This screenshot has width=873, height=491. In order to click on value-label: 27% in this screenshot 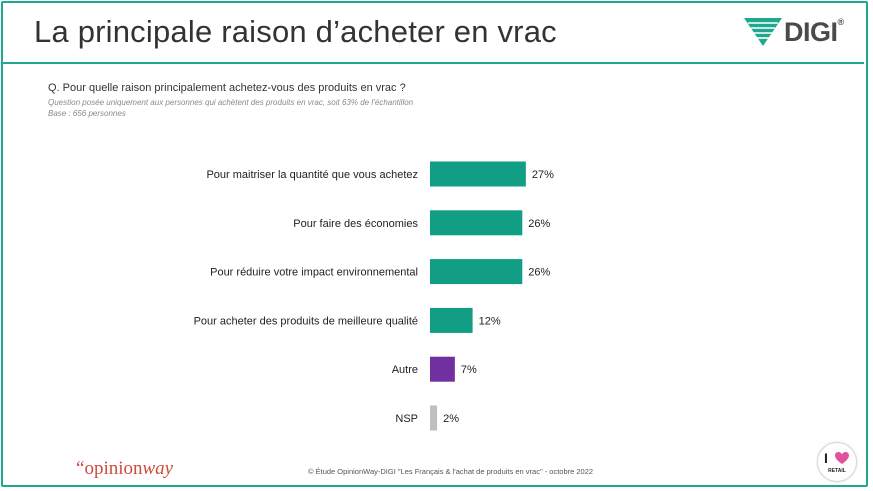, I will do `click(543, 175)`.